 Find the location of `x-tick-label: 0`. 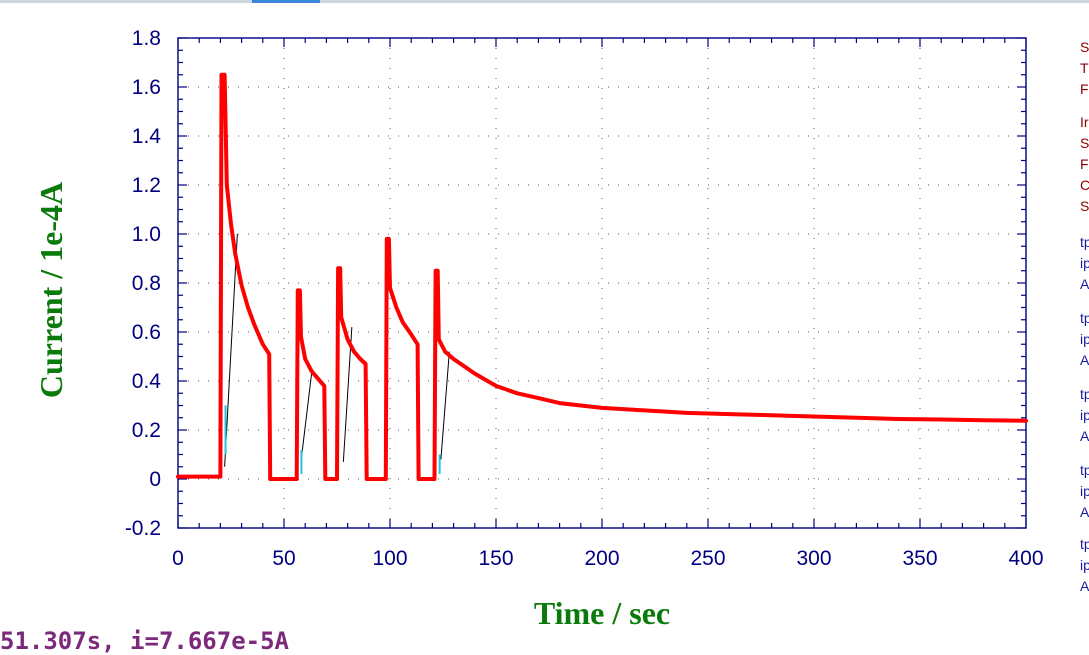

x-tick-label: 0 is located at coordinates (178, 558).